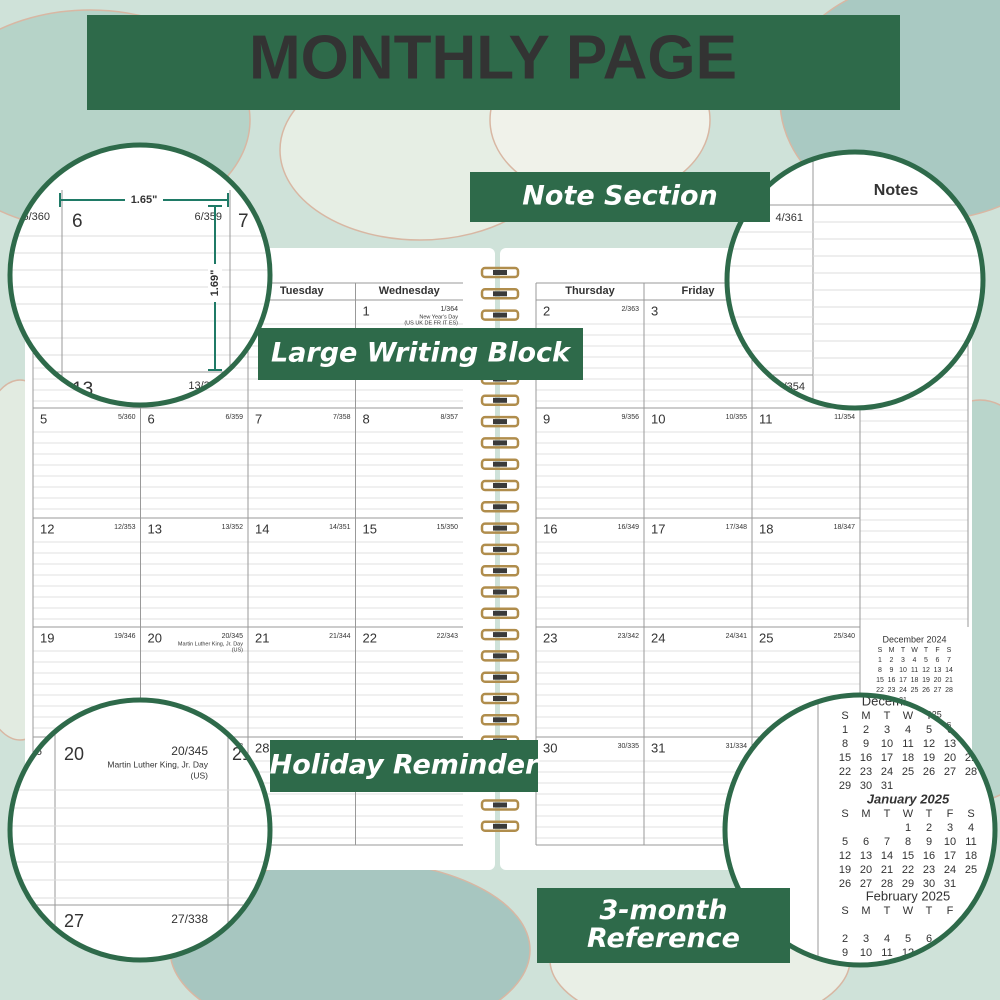  I want to click on day-number: 25, so click(766, 637).